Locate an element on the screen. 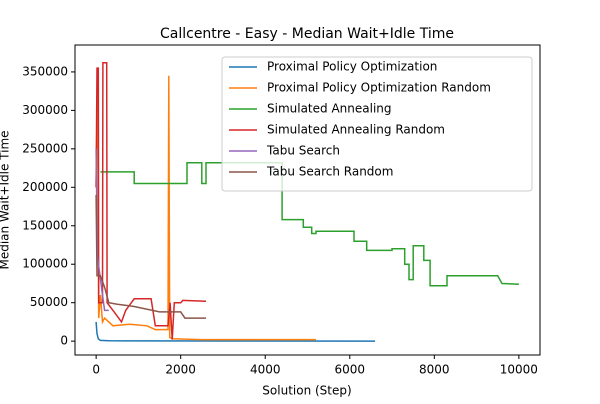 The height and width of the screenshot is (404, 600). y-tick-label: 250000 is located at coordinates (45, 148).